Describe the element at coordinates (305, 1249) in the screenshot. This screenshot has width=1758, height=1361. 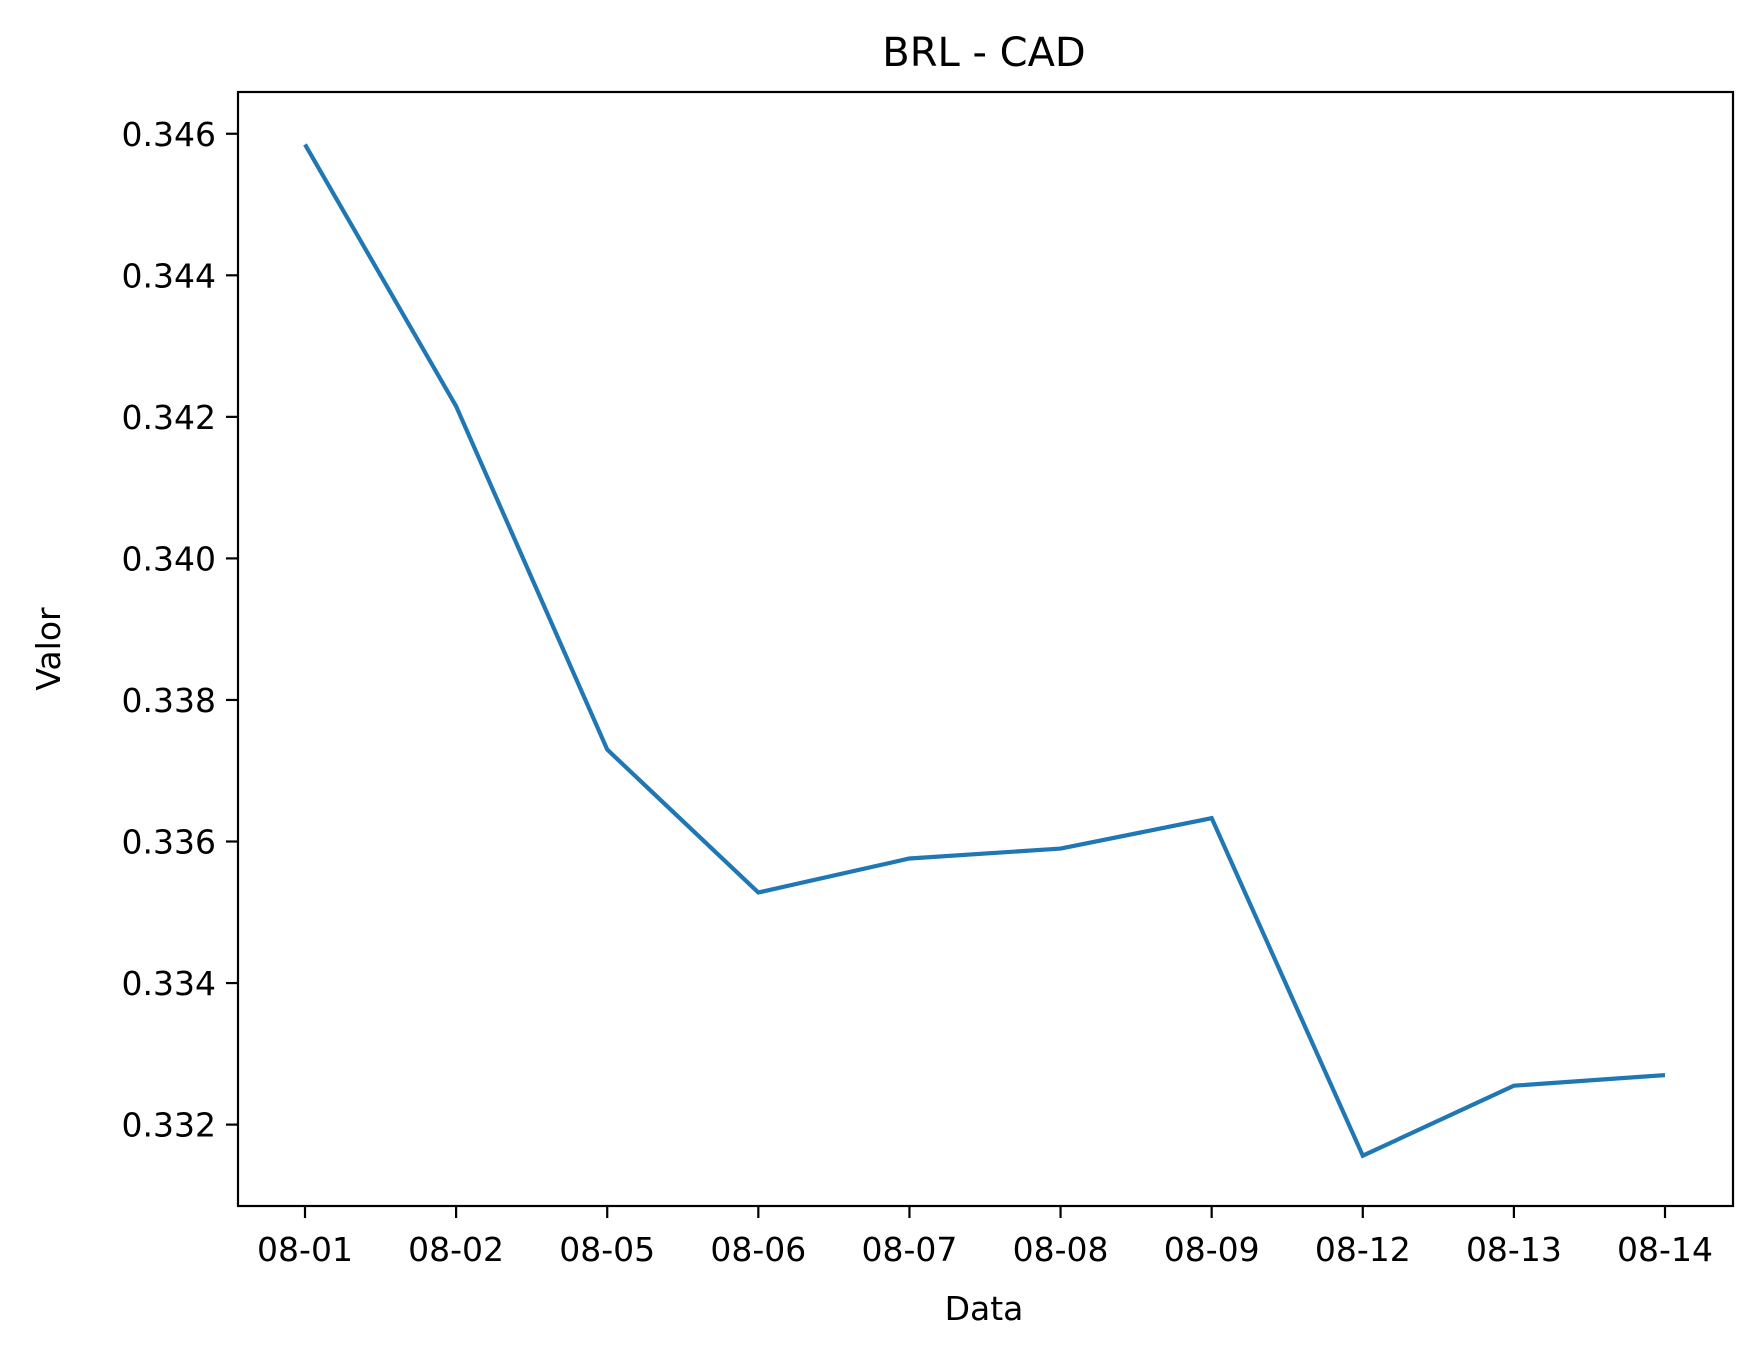
I see `x-tick-label: 08-01` at that location.